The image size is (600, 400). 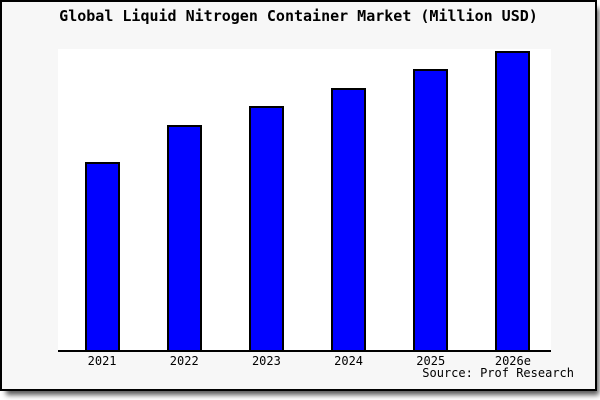 I want to click on bar-2021, so click(x=102, y=256).